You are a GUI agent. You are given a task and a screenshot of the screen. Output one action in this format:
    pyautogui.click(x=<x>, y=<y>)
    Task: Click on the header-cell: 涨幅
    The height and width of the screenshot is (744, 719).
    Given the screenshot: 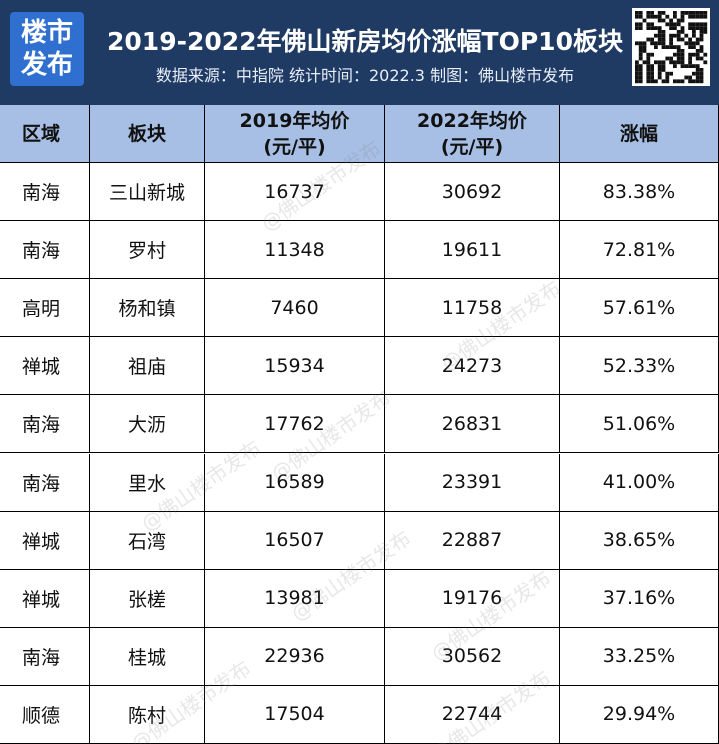 What is the action you would take?
    pyautogui.click(x=639, y=134)
    